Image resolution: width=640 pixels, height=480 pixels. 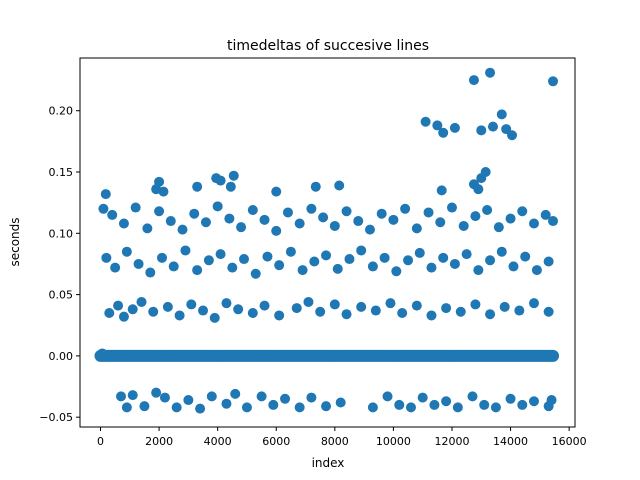 I want to click on y-axis-label: seconds, so click(x=15, y=241).